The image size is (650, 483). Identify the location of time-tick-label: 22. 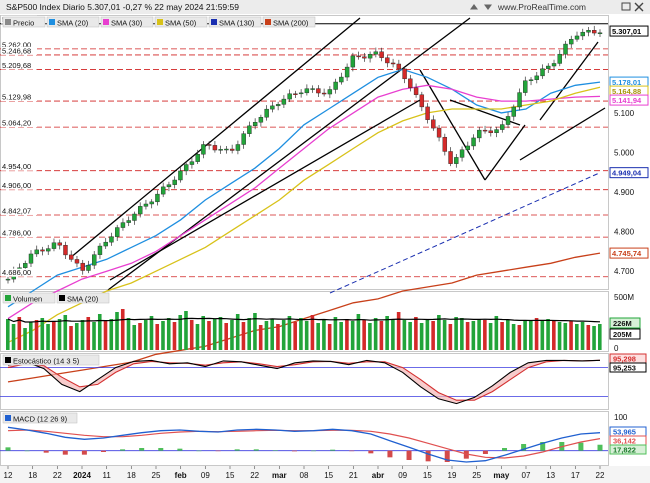
(254, 475).